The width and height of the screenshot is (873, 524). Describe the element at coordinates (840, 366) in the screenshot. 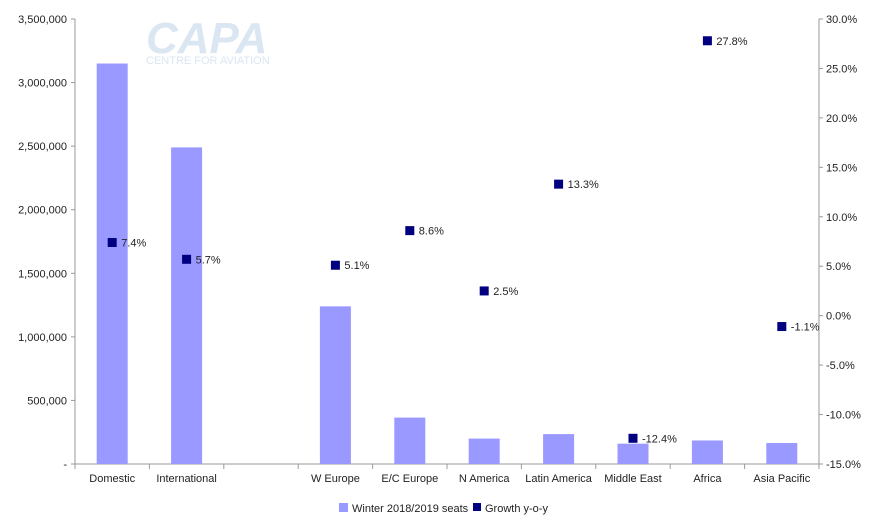

I see `right-tick-label: -5.0%` at that location.